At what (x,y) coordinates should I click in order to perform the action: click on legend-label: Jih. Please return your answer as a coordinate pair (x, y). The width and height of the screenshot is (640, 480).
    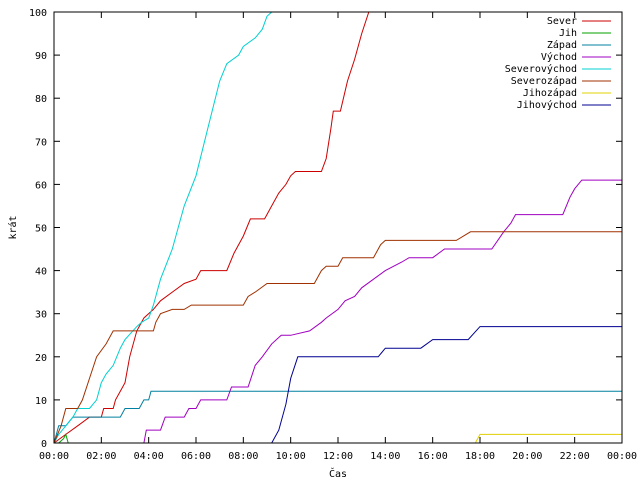
    Looking at the image, I should click on (568, 33).